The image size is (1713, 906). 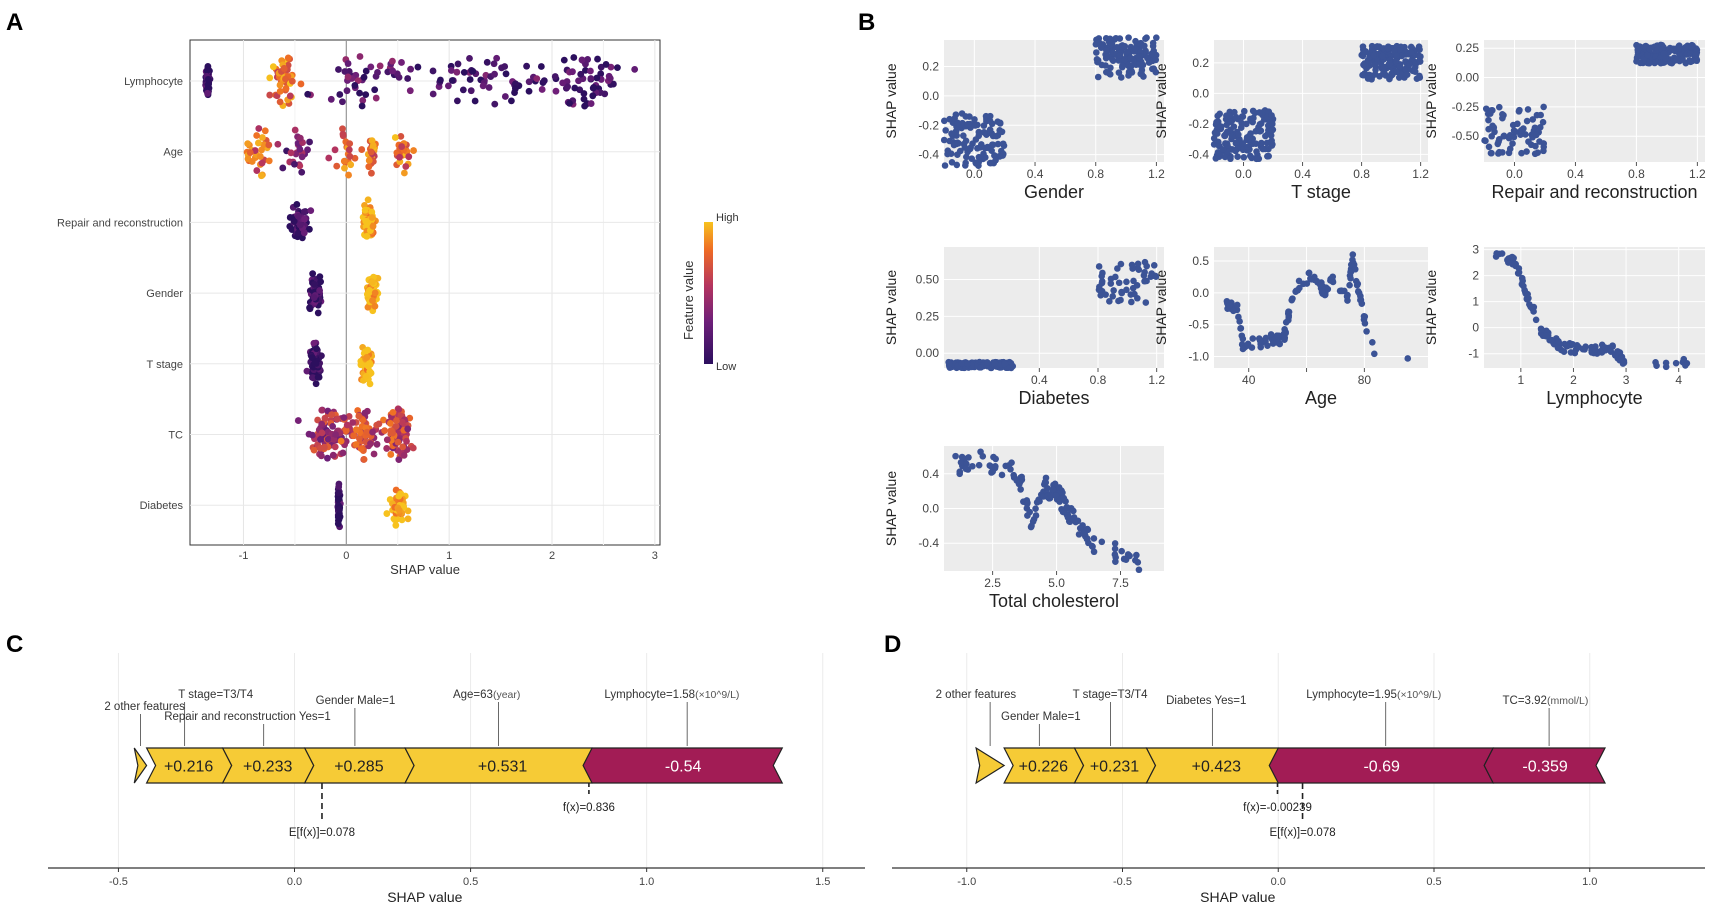 I want to click on dependence-x-tick: 3, so click(x=1626, y=380).